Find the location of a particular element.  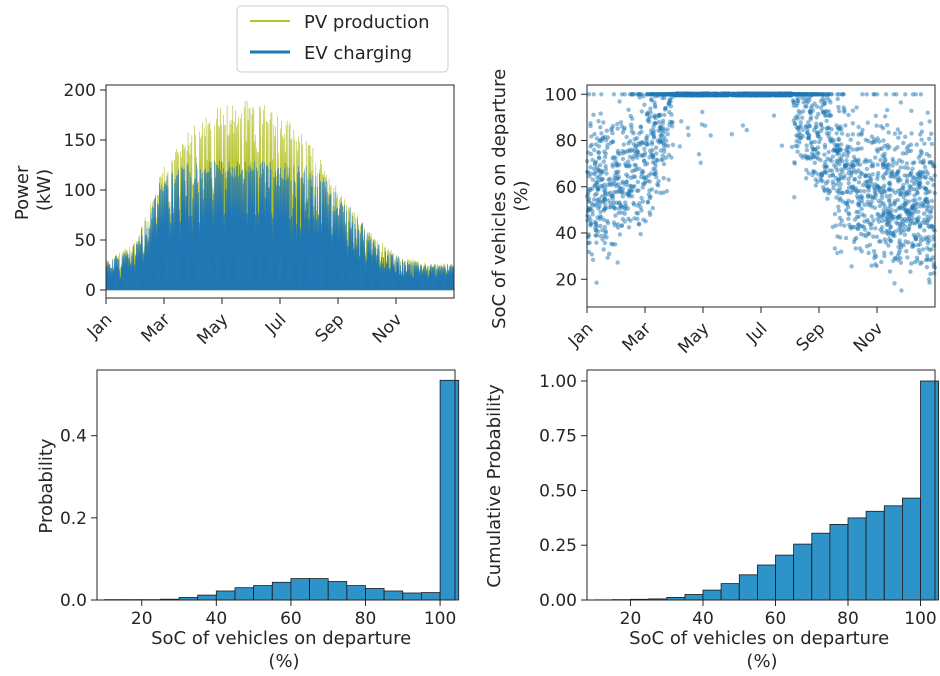

soc-cdf-ylabel: Cumulative Probability is located at coordinates (494, 486).